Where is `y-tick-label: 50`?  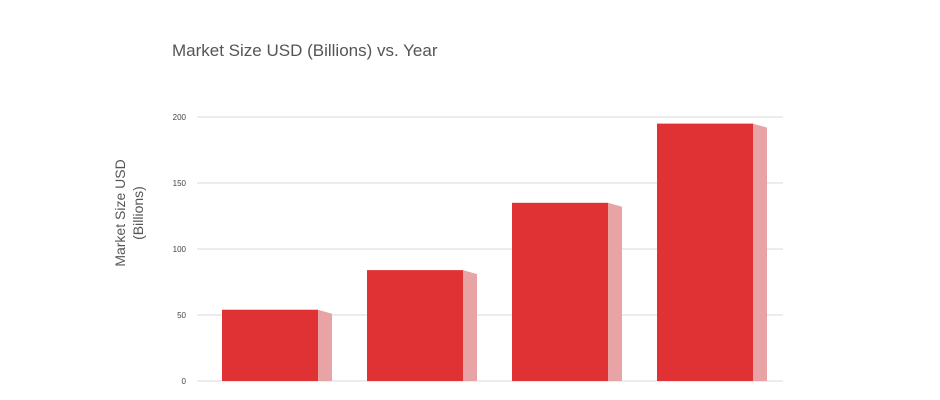 y-tick-label: 50 is located at coordinates (181, 315).